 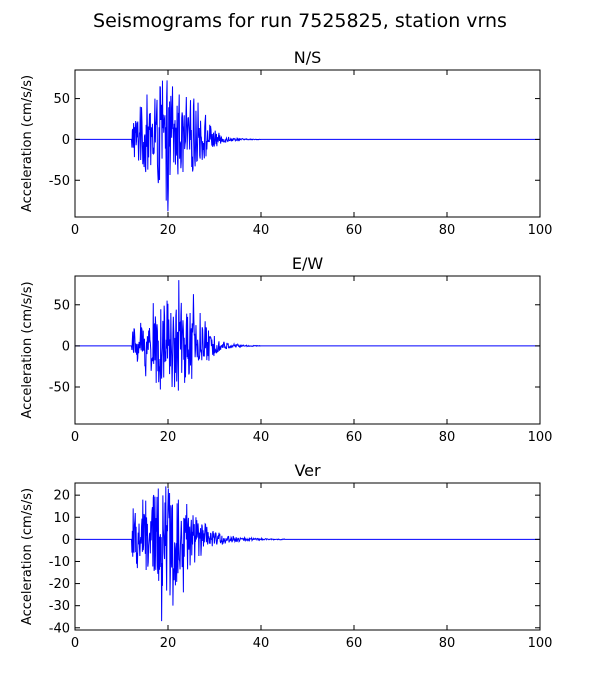 What do you see at coordinates (307, 470) in the screenshot?
I see `chart-title: Ver` at bounding box center [307, 470].